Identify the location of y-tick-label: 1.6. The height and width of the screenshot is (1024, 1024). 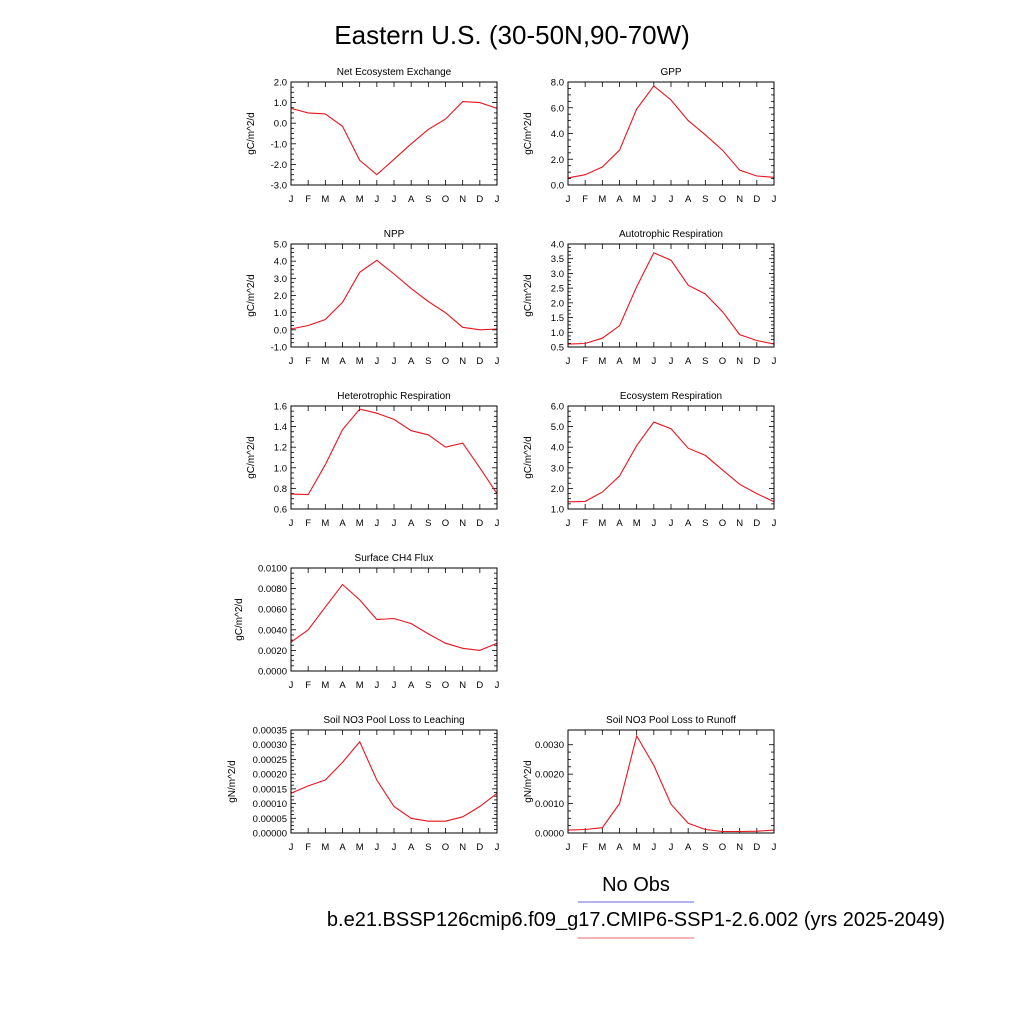
(280, 407).